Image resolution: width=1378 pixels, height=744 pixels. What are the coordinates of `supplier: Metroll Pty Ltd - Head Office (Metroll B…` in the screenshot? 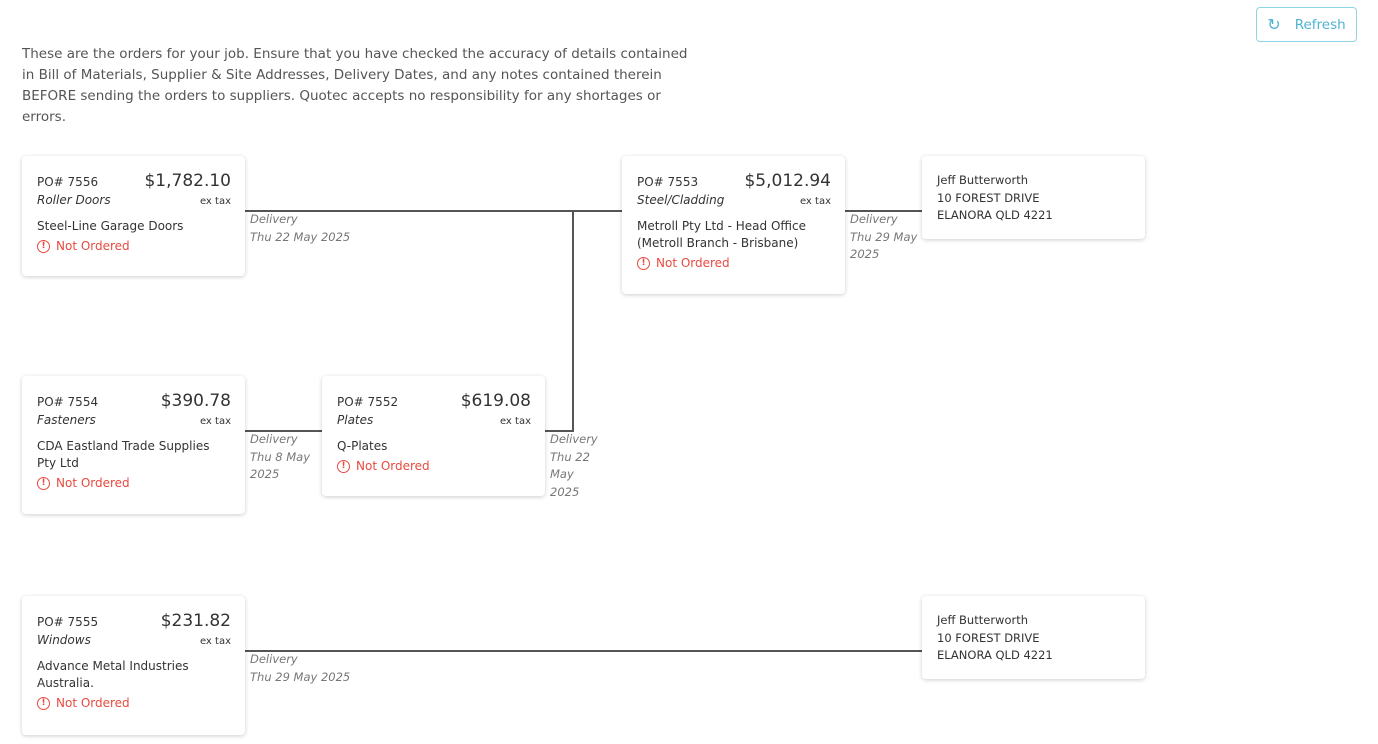 It's located at (721, 234).